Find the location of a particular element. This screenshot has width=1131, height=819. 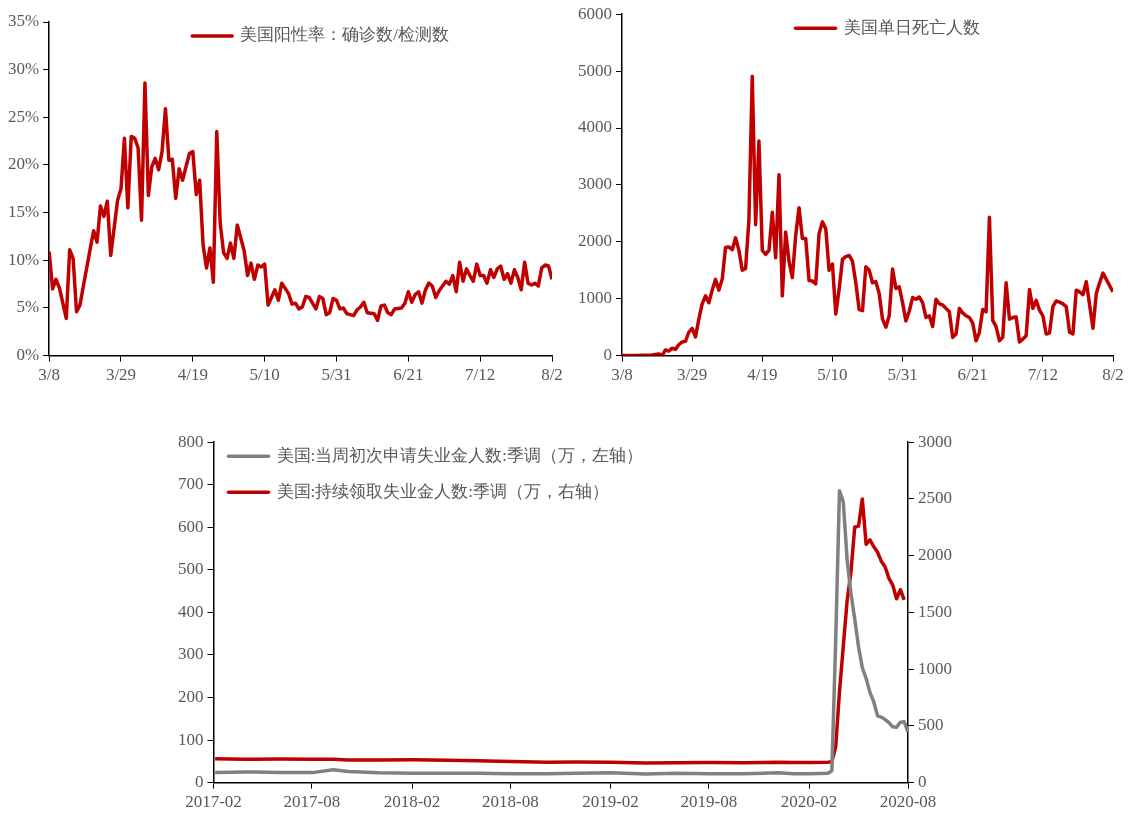

x-tick-label: 2019-02 is located at coordinates (610, 802).